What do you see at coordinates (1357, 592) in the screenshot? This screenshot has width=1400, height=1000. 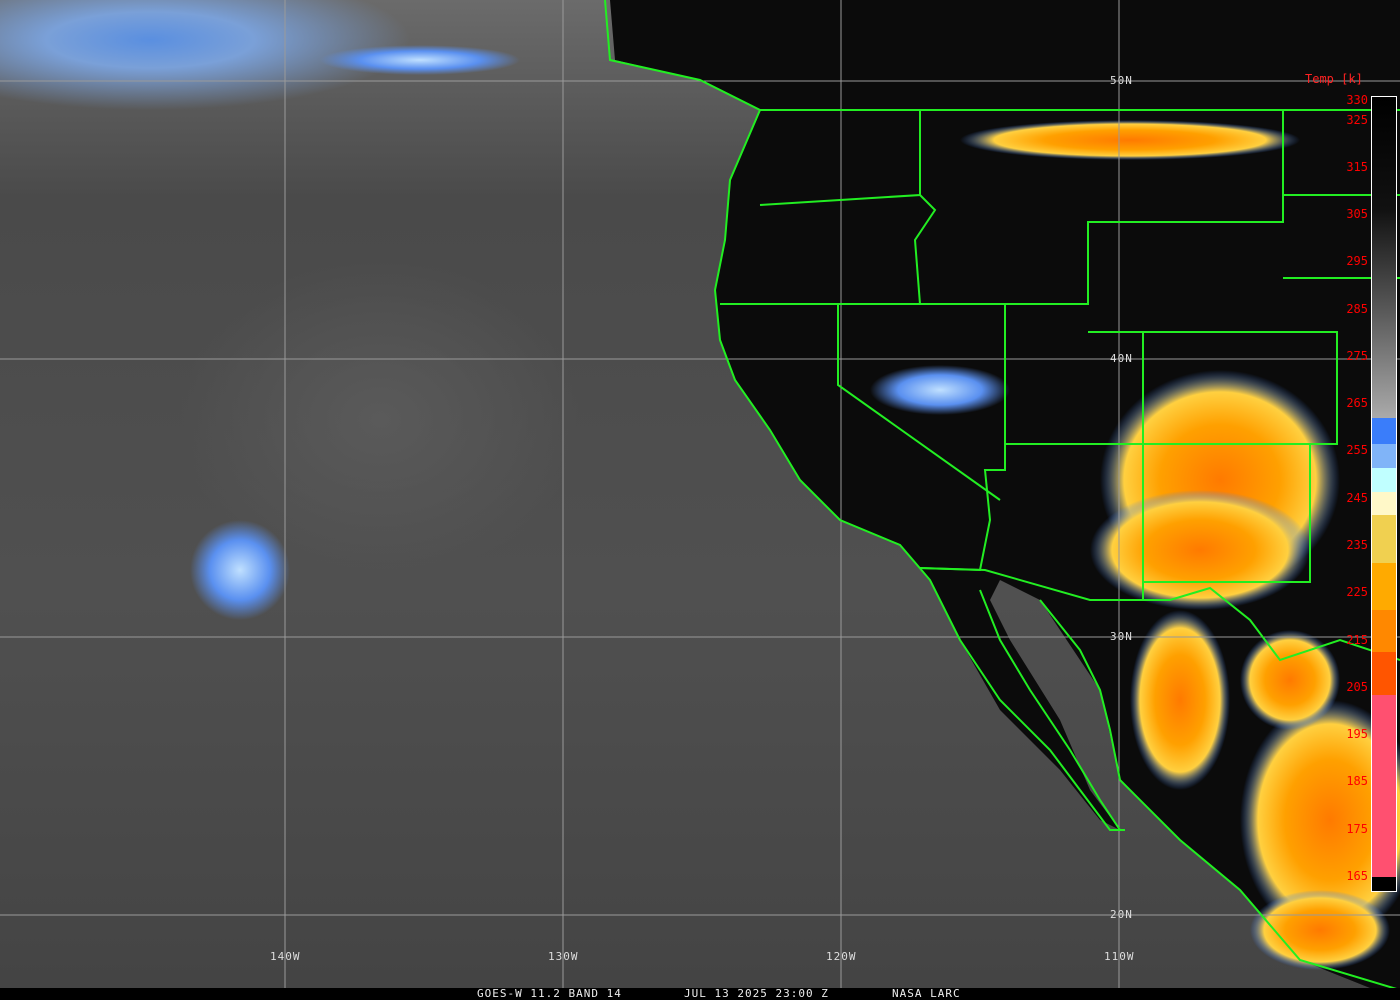 I see `colorbar-tick-label: 225` at bounding box center [1357, 592].